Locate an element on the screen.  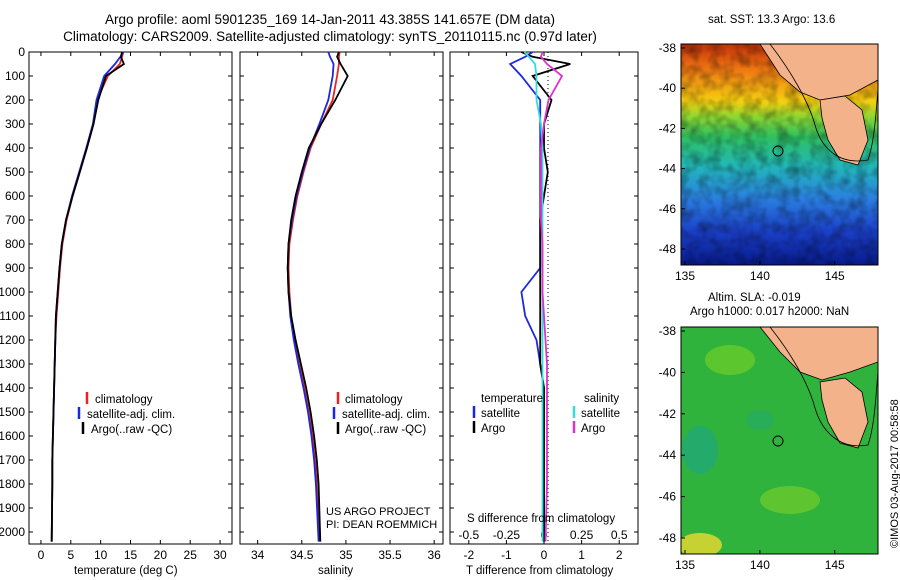
difference-top-label: S difference from climatology is located at coordinates (541, 519).